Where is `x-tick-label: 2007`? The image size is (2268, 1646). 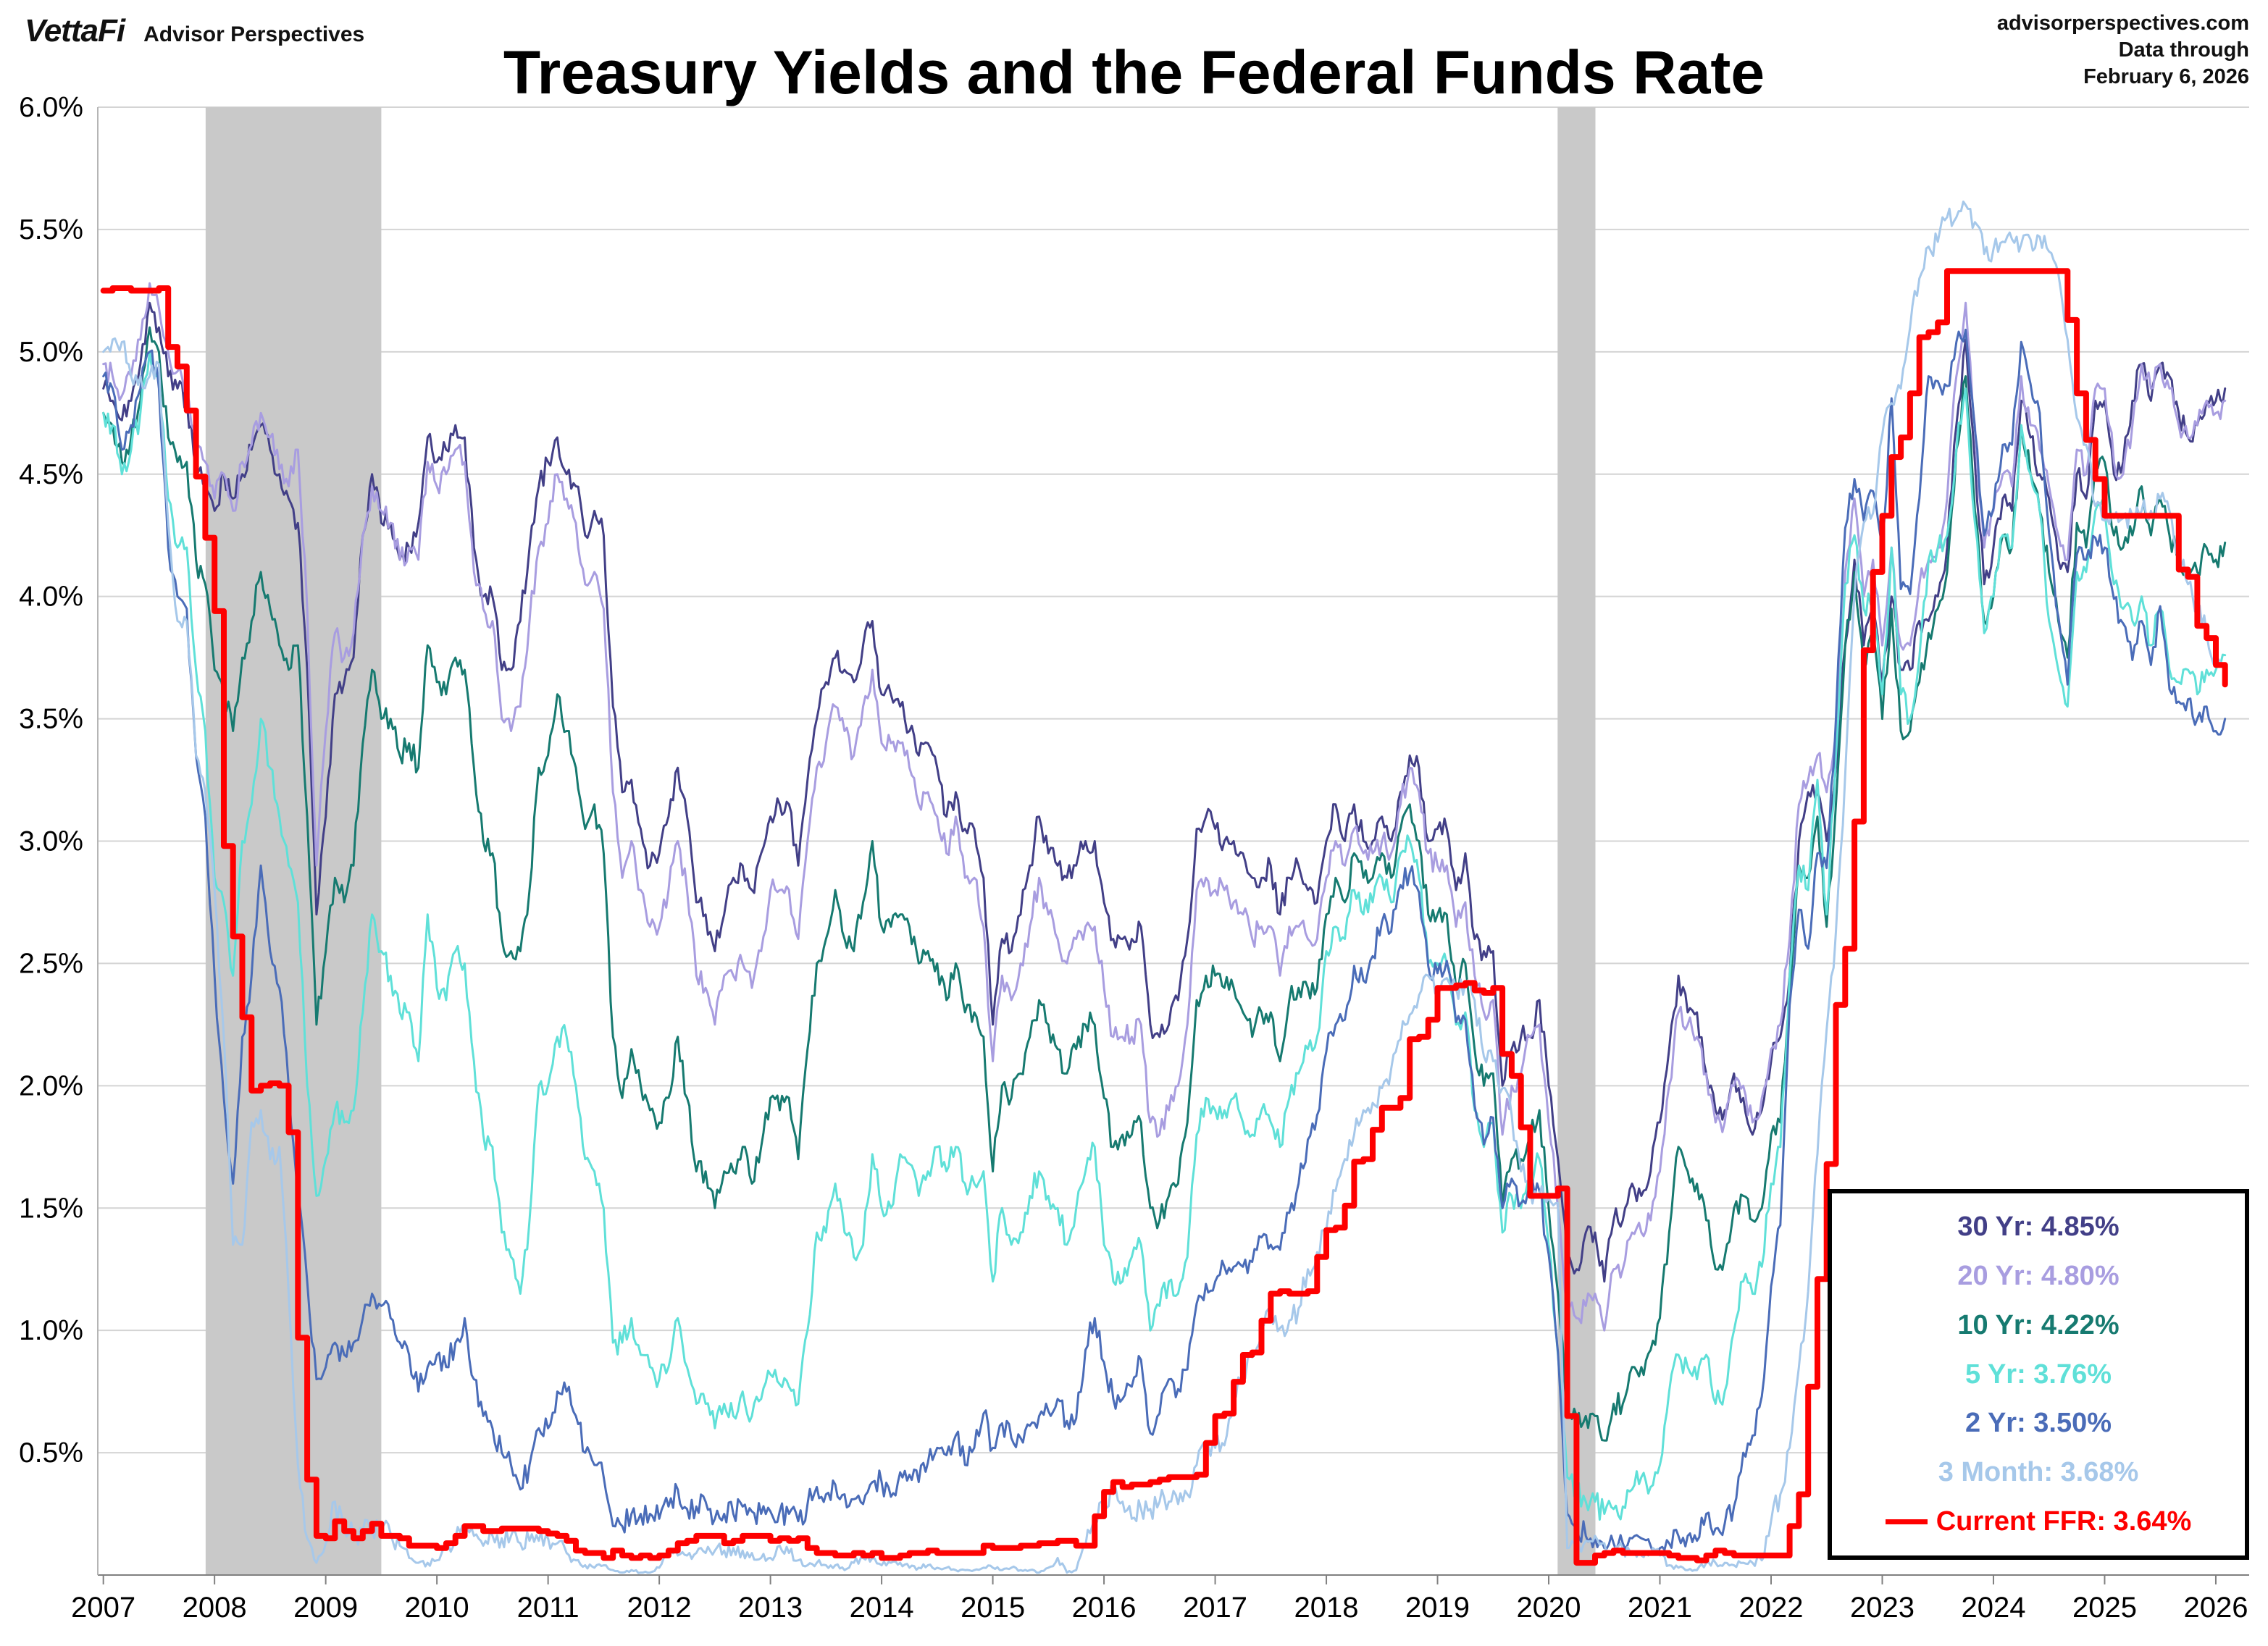 x-tick-label: 2007 is located at coordinates (103, 1608).